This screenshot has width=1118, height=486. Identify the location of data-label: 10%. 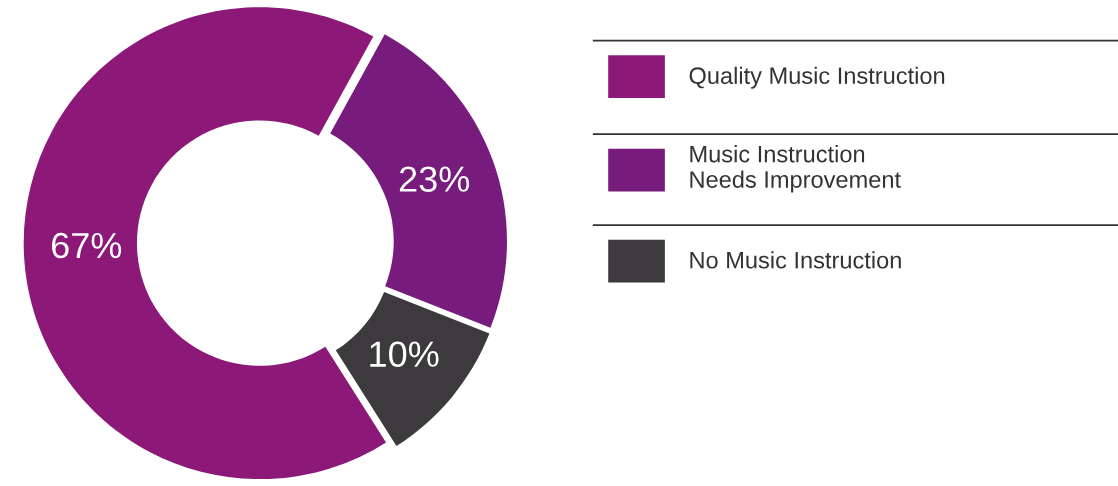
(404, 354).